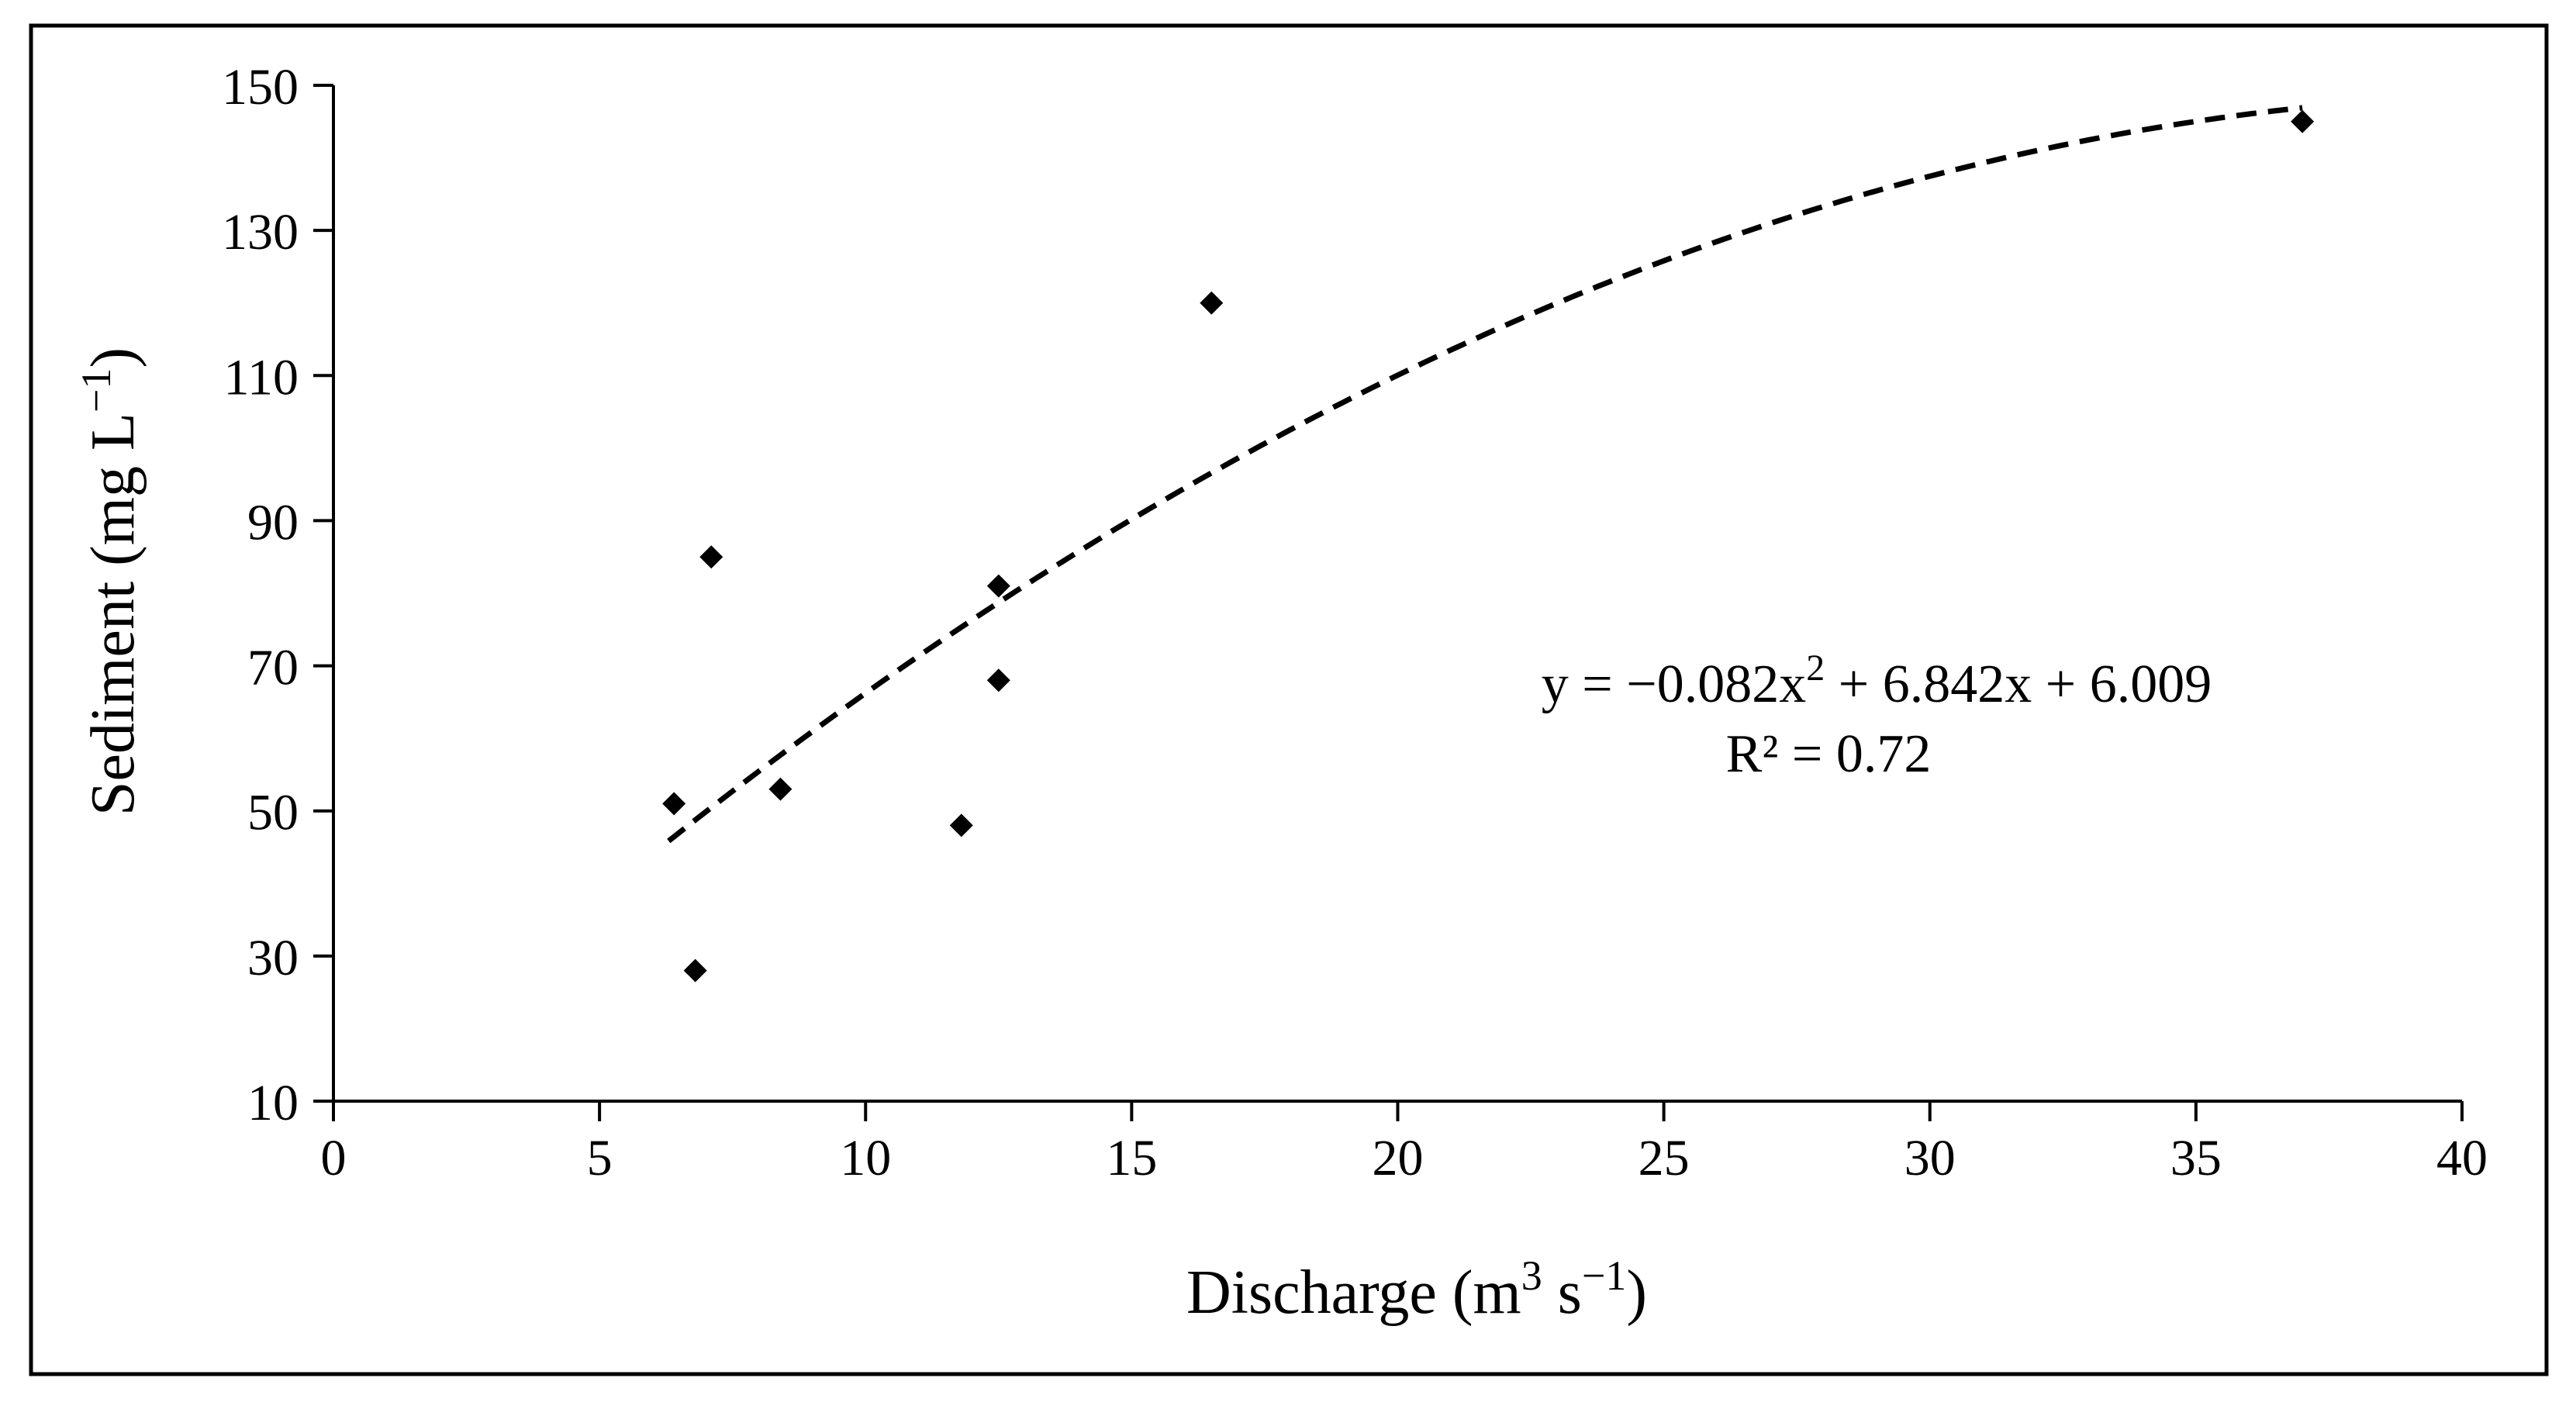 Image resolution: width=2576 pixels, height=1409 pixels. Describe the element at coordinates (600, 1158) in the screenshot. I see `x-tick-label: 5` at that location.